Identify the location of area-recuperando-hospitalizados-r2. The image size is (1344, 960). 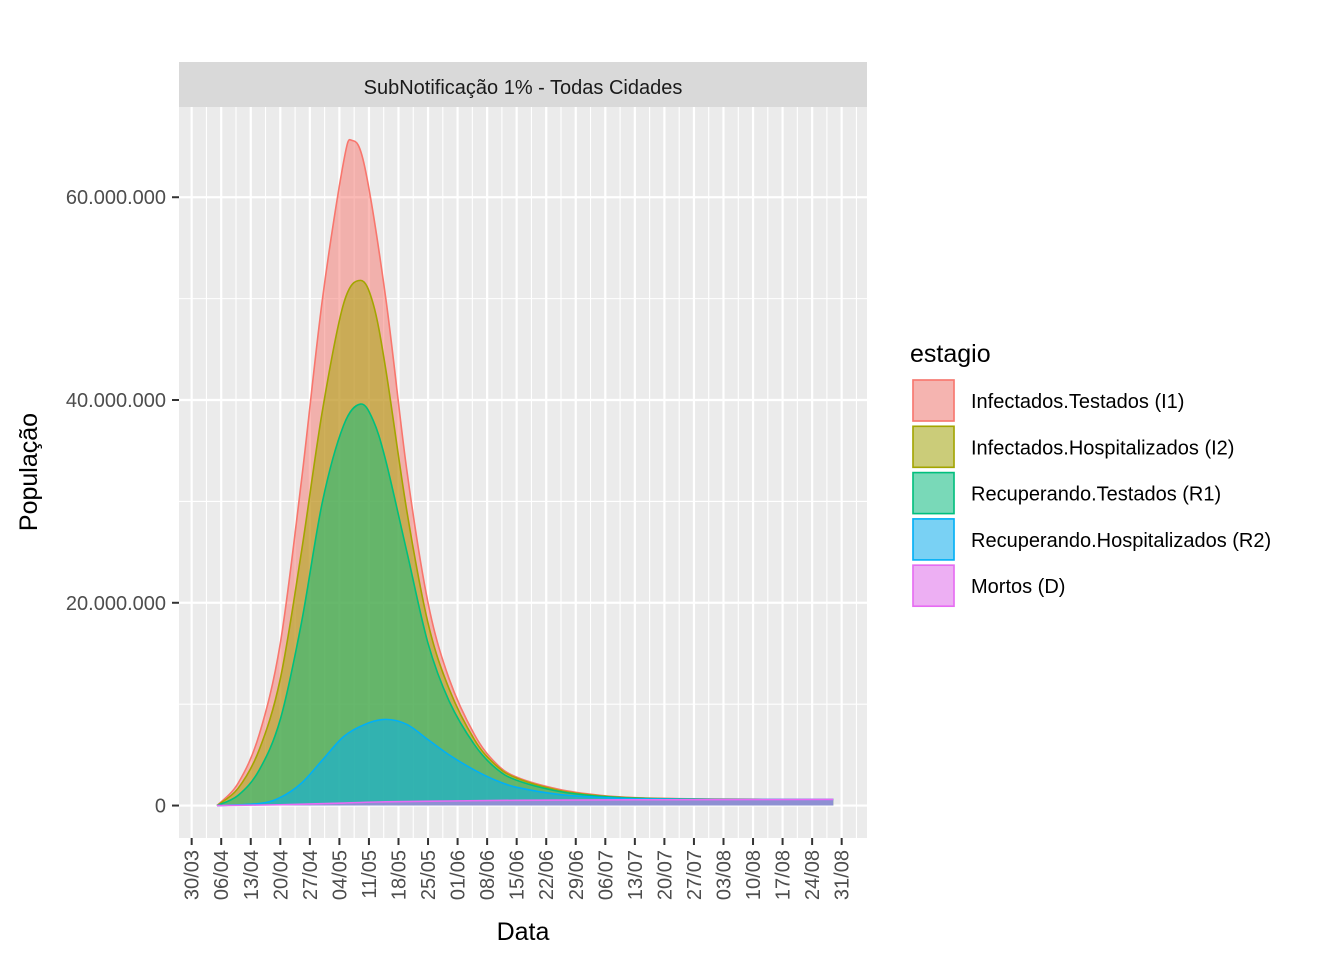
(525, 762).